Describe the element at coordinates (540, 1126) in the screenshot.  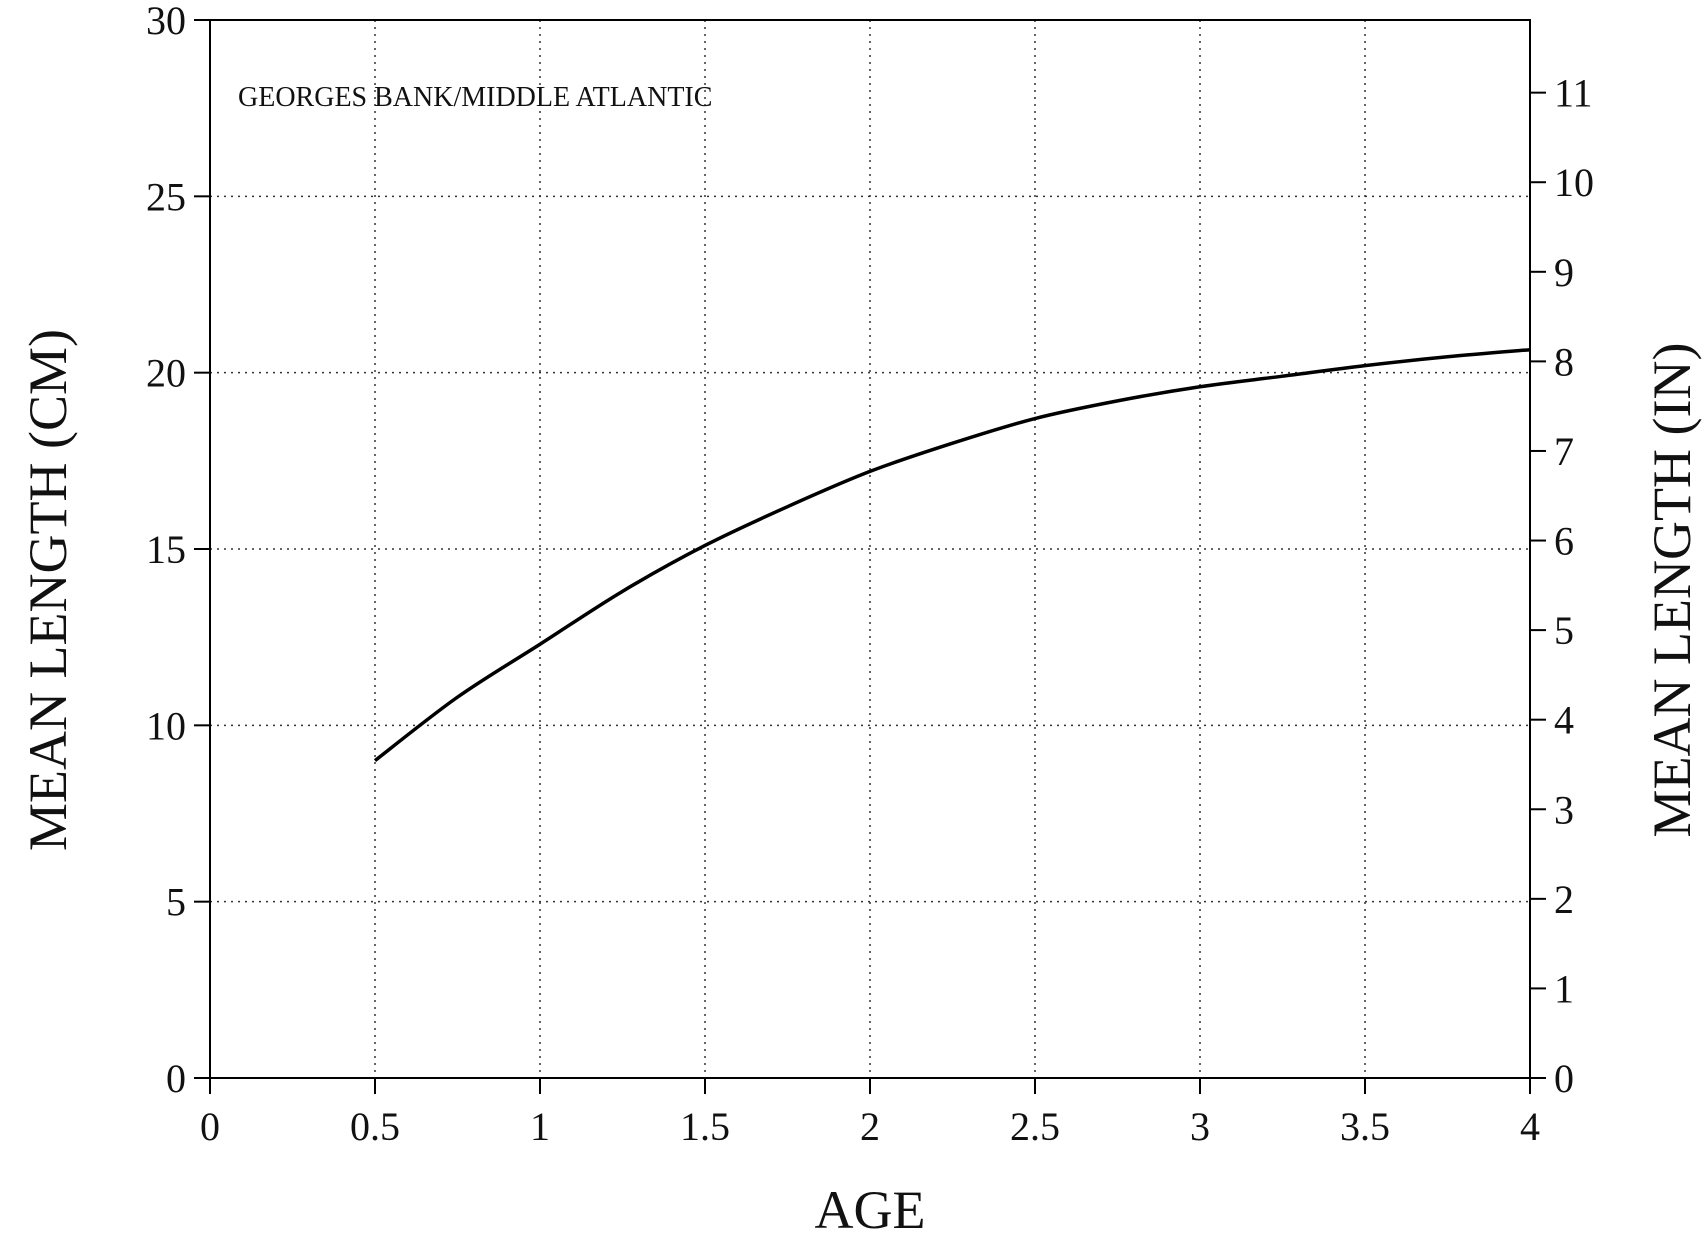
I see `x-tick-label: 1` at that location.